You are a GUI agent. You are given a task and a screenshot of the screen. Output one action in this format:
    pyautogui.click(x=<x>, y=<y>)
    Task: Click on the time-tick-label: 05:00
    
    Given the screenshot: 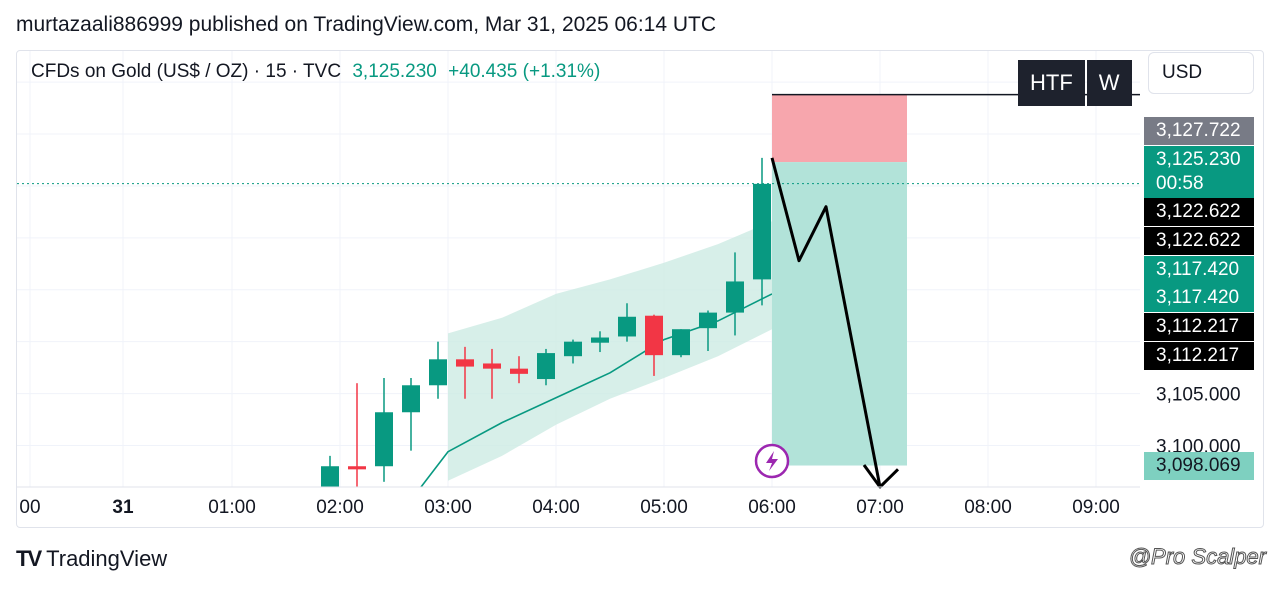 What is the action you would take?
    pyautogui.click(x=664, y=507)
    